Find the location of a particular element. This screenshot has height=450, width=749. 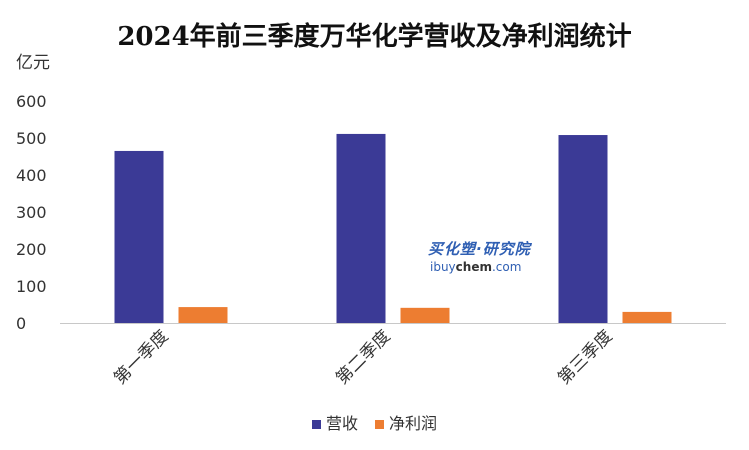

x-tick-label-2: 第二季度 is located at coordinates (363, 357).